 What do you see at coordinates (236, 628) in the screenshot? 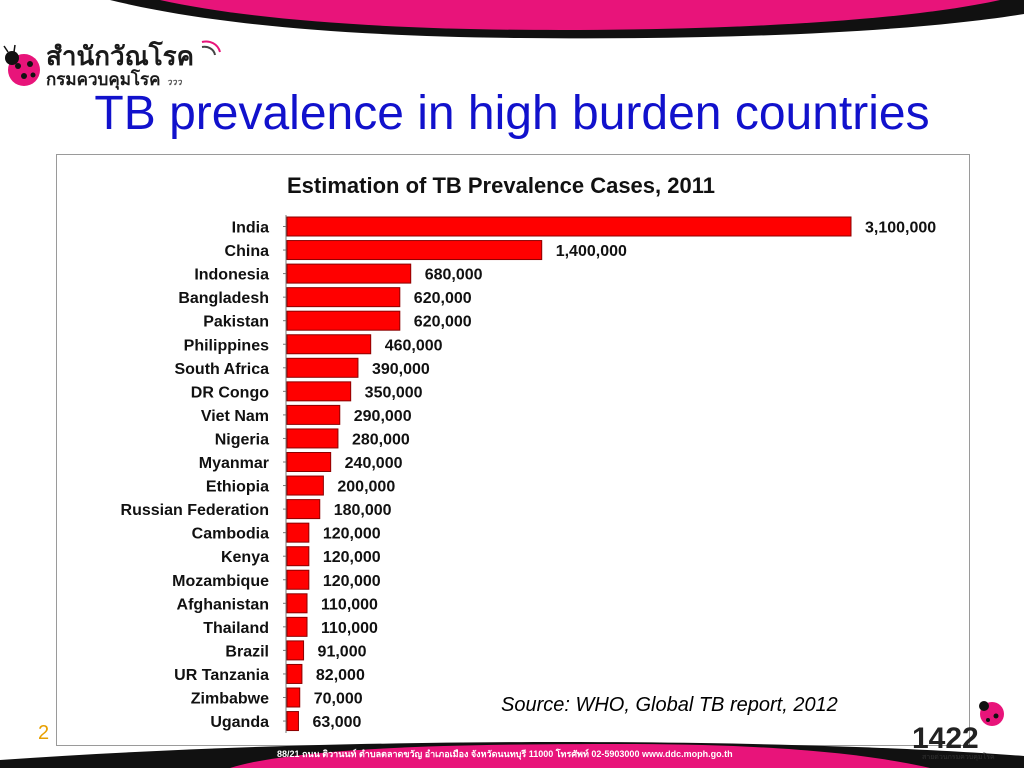
I see `category-label: Thailand` at bounding box center [236, 628].